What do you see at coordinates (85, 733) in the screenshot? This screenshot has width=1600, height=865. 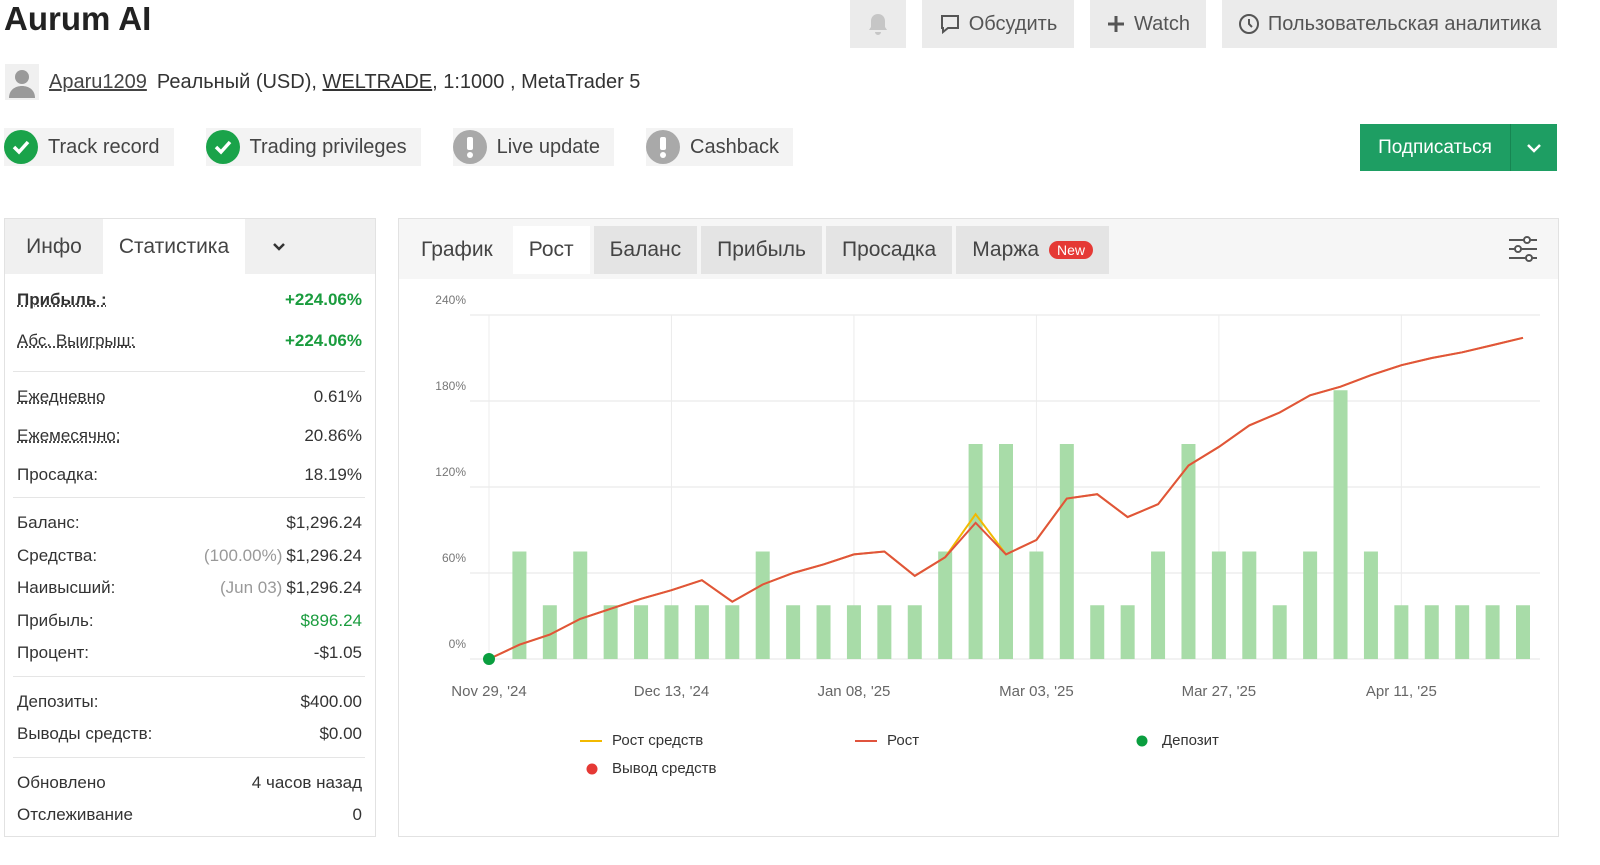 I see `stat-label: Выводы средств:` at bounding box center [85, 733].